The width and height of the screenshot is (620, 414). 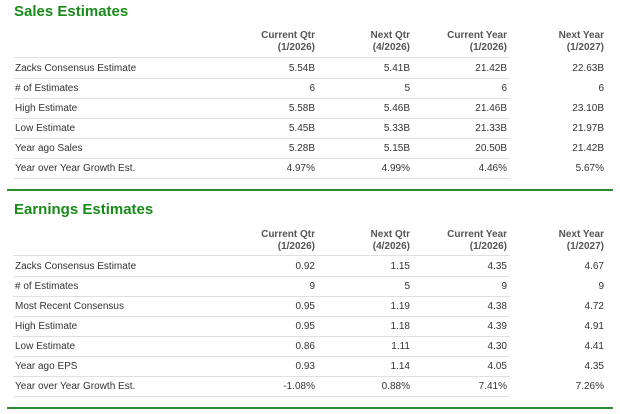 I want to click on cell: 0.92, so click(x=305, y=266).